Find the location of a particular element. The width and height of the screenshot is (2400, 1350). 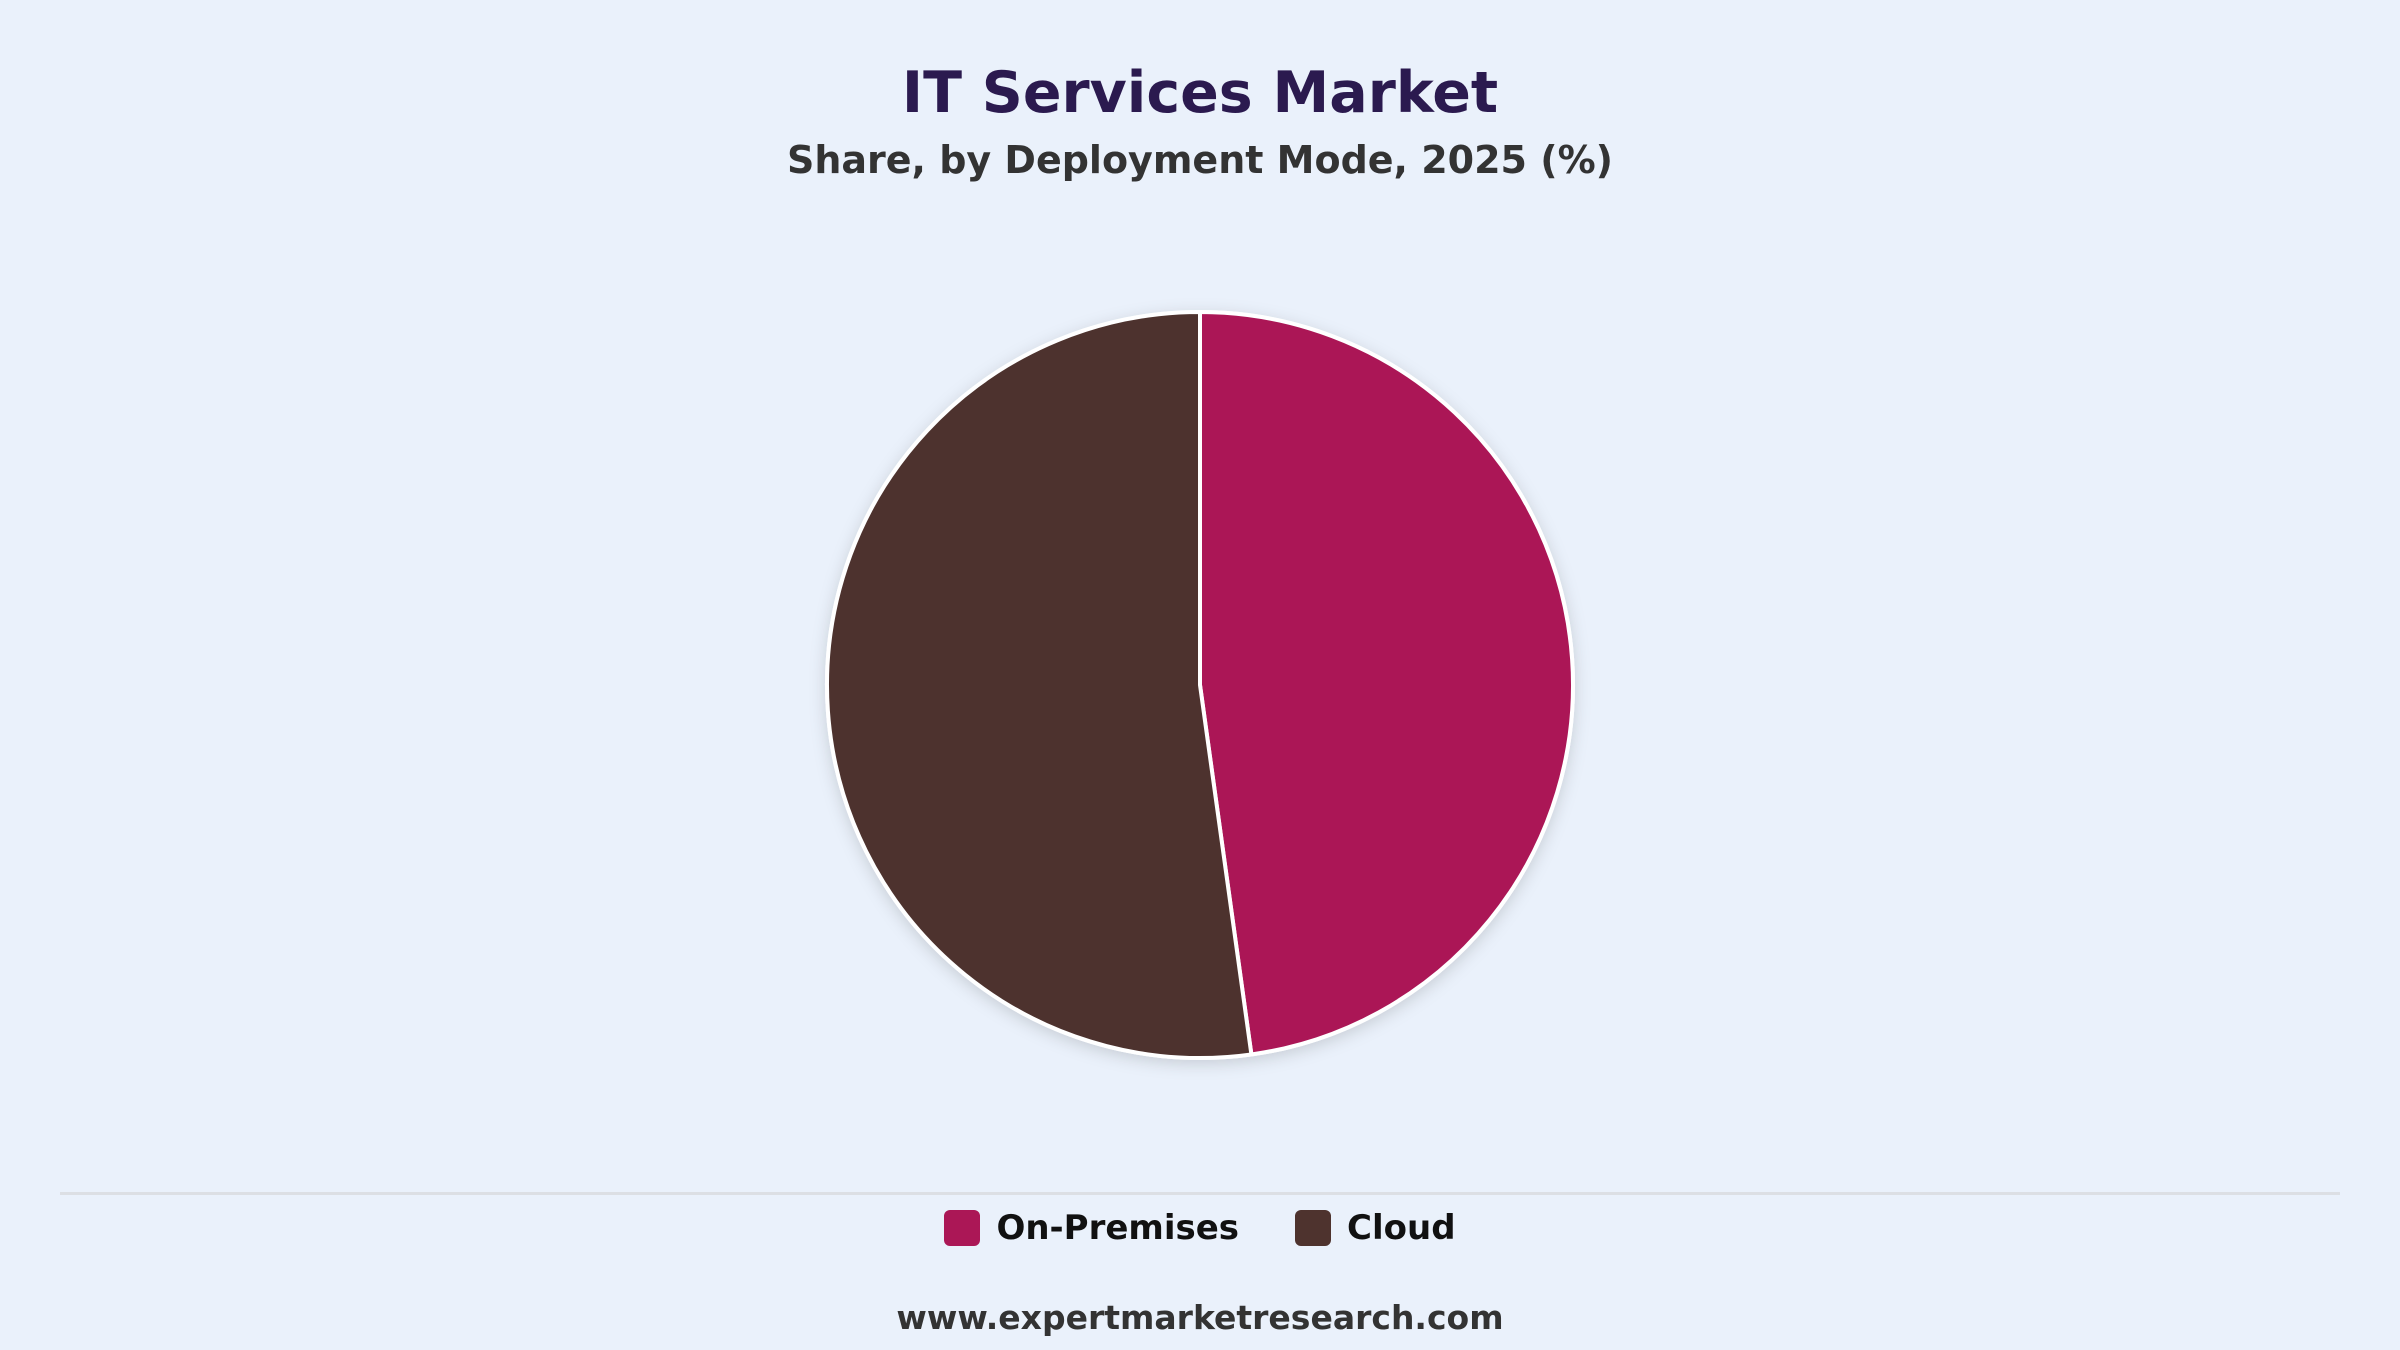

source-url: www.expertmarketresearch.com is located at coordinates (1200, 1317).